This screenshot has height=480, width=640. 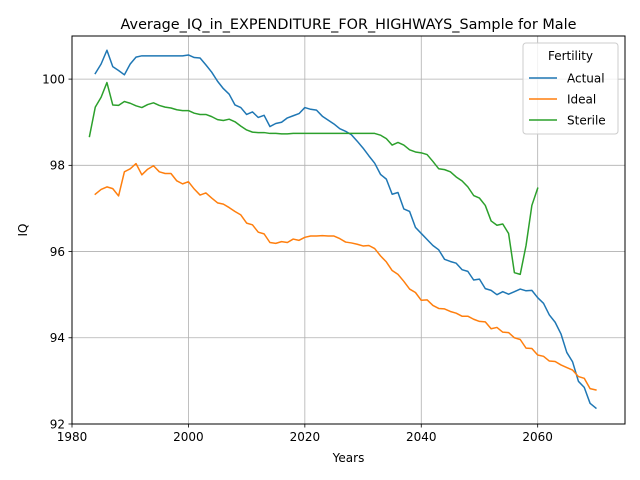 What do you see at coordinates (348, 458) in the screenshot?
I see `x-axis-label: Years` at bounding box center [348, 458].